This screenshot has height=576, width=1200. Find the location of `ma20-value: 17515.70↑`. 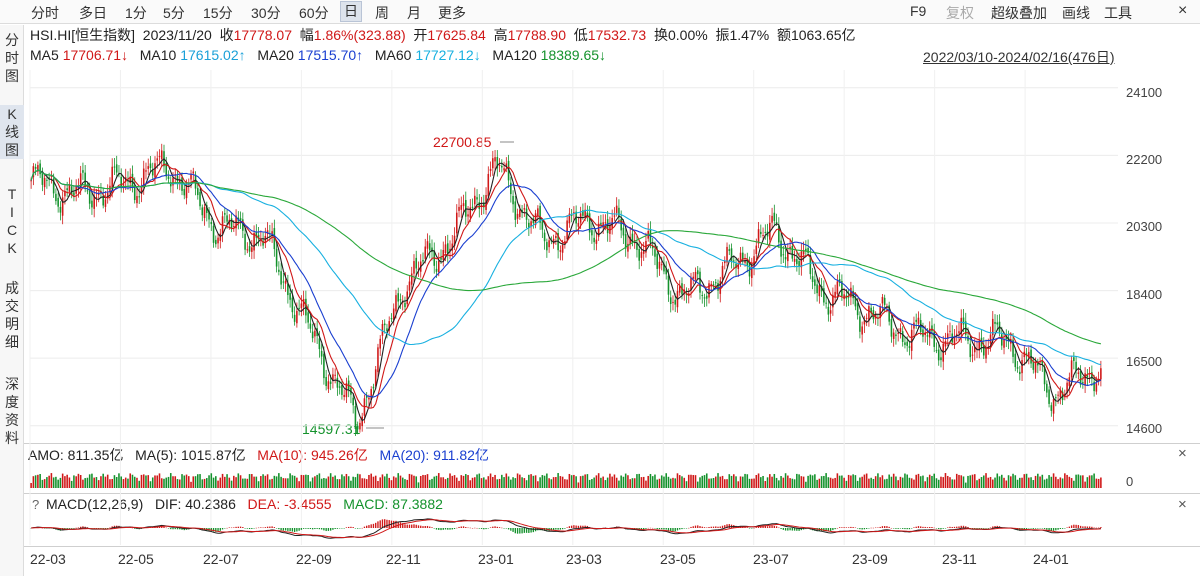

ma20-value: 17515.70↑ is located at coordinates (330, 55).